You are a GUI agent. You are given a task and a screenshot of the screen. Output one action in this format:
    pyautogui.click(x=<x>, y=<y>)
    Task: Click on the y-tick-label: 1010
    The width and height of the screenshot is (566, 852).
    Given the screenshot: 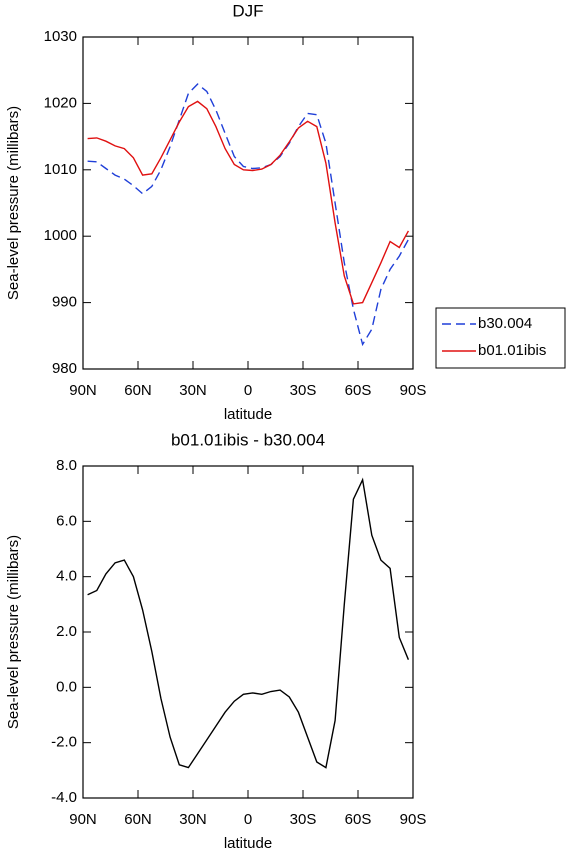 What is the action you would take?
    pyautogui.click(x=60, y=169)
    